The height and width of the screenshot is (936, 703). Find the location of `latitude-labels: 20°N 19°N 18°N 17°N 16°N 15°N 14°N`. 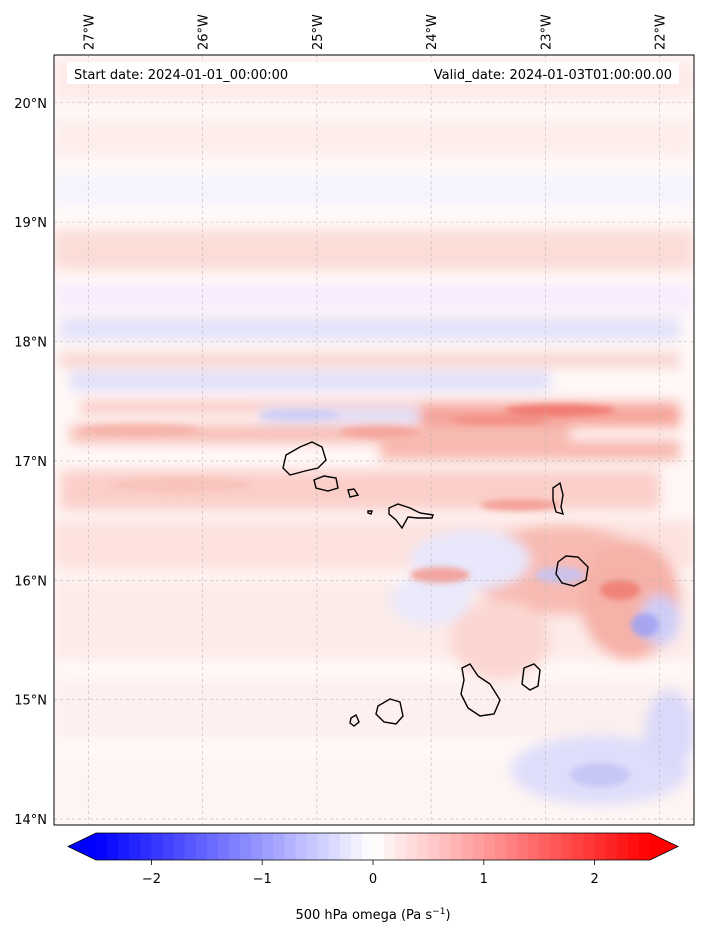

latitude-labels: 20°N 19°N 18°N 17°N 16°N 15°N 14°N is located at coordinates (30, 462).